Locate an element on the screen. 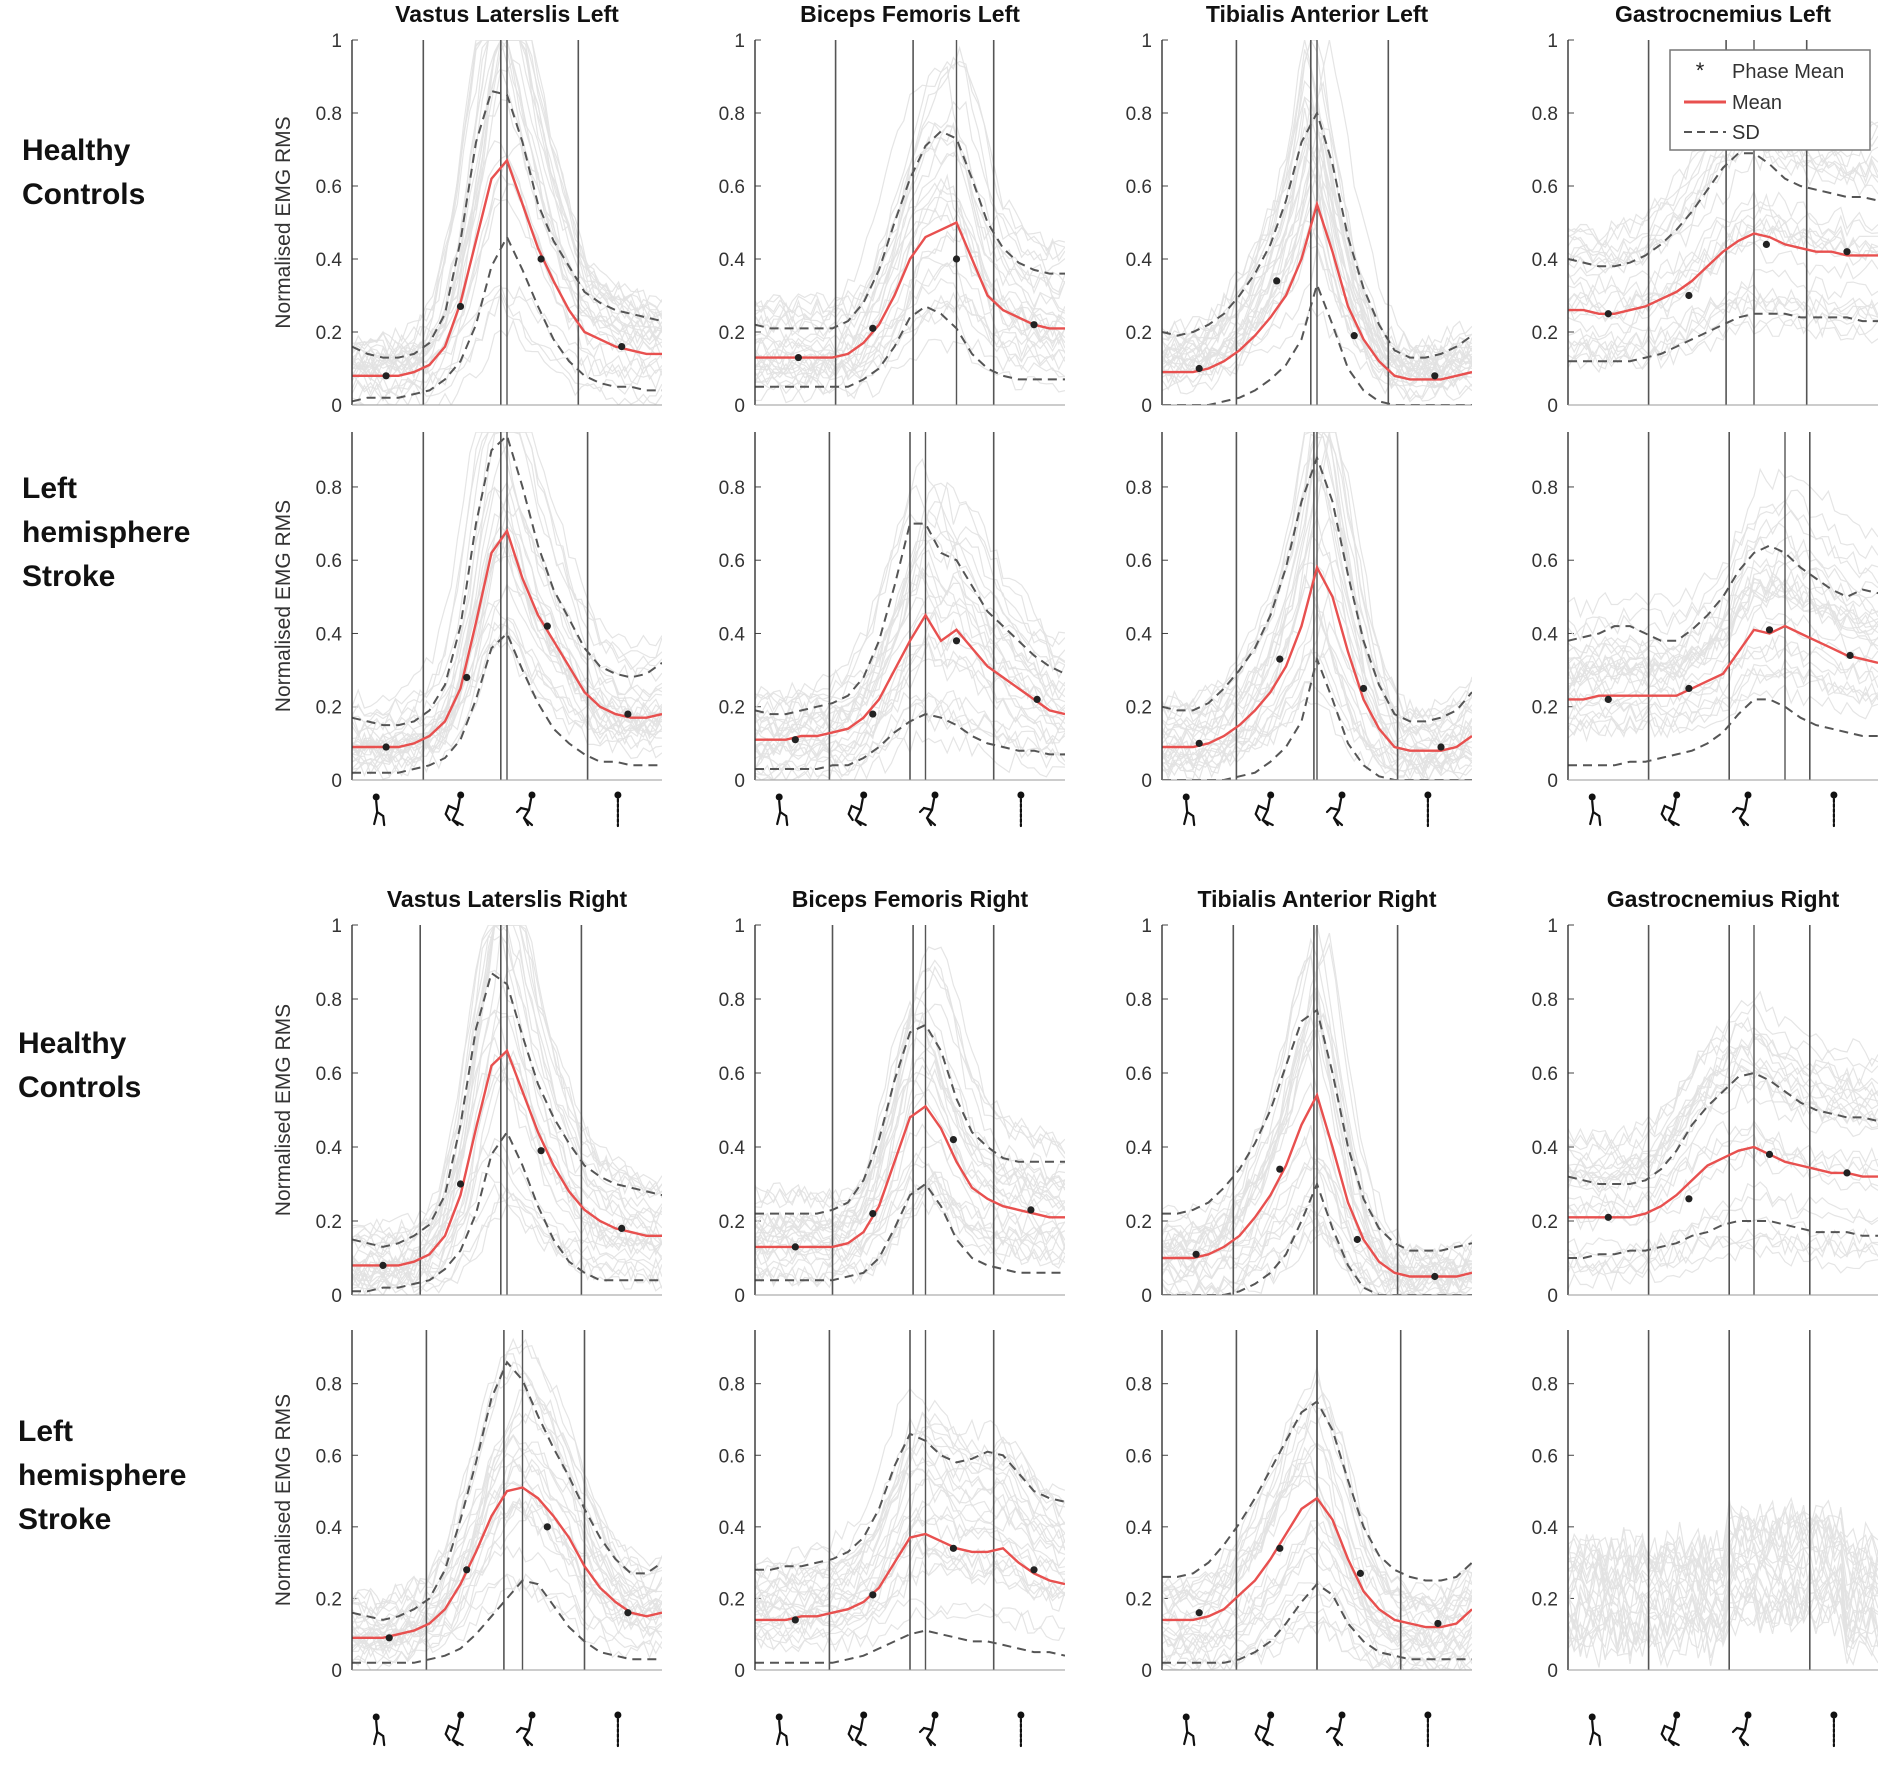 This screenshot has height=1770, width=1902. row-label: hemisphere is located at coordinates (102, 1475).